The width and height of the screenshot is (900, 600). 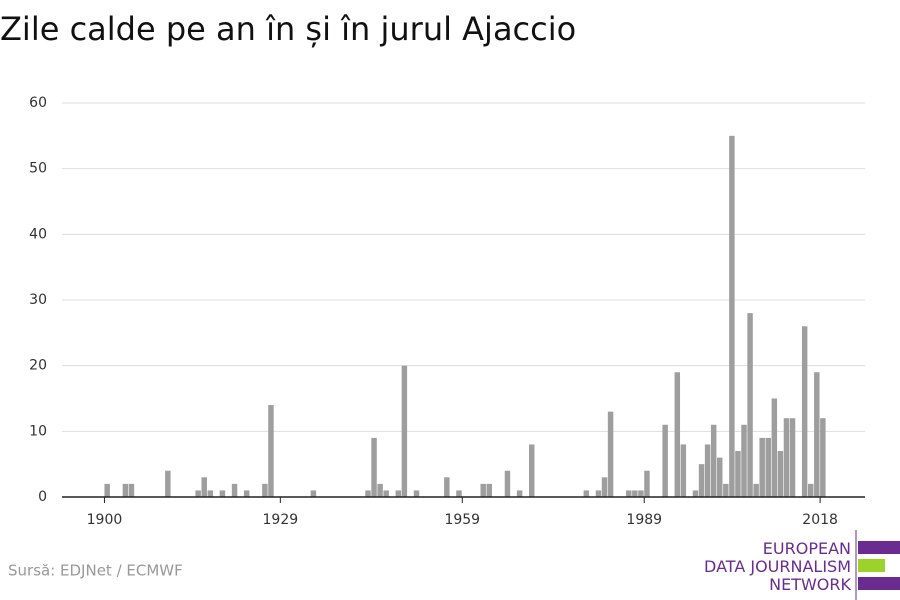 What do you see at coordinates (820, 520) in the screenshot?
I see `x-tick-label: 2018` at bounding box center [820, 520].